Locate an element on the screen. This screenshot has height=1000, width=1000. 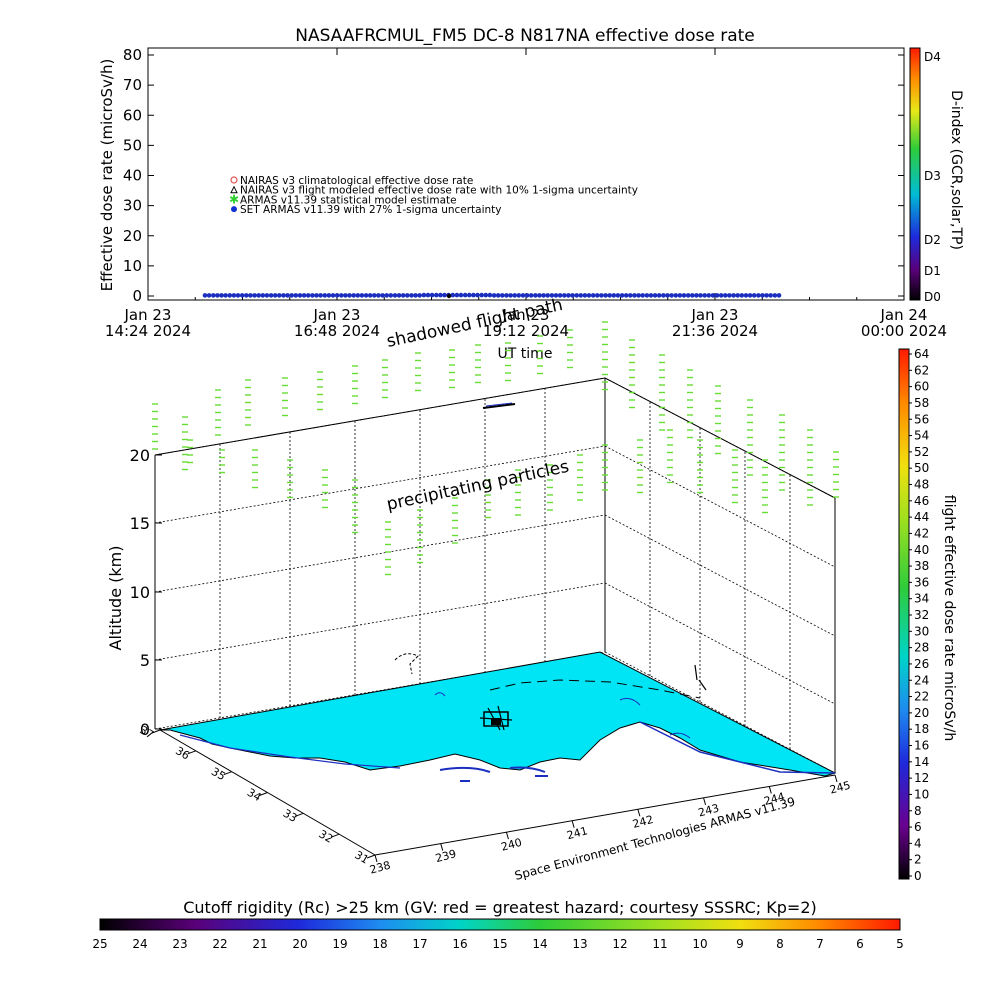
cutoff-tick-label: 12 is located at coordinates (619, 944).